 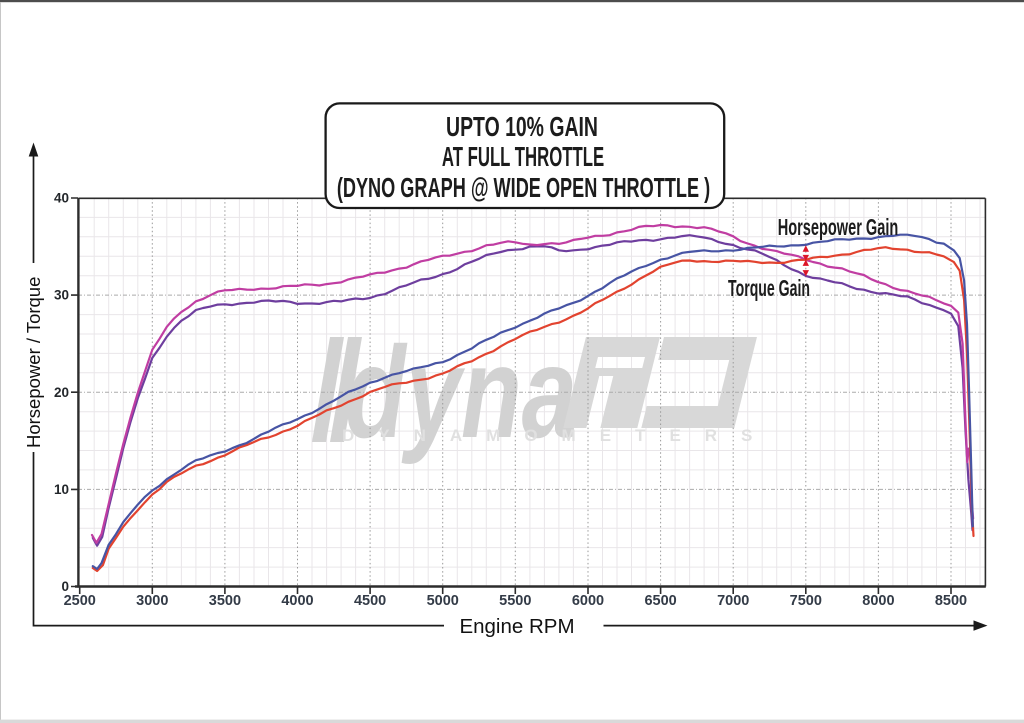 I want to click on svg-text: 0, so click(x=65, y=586).